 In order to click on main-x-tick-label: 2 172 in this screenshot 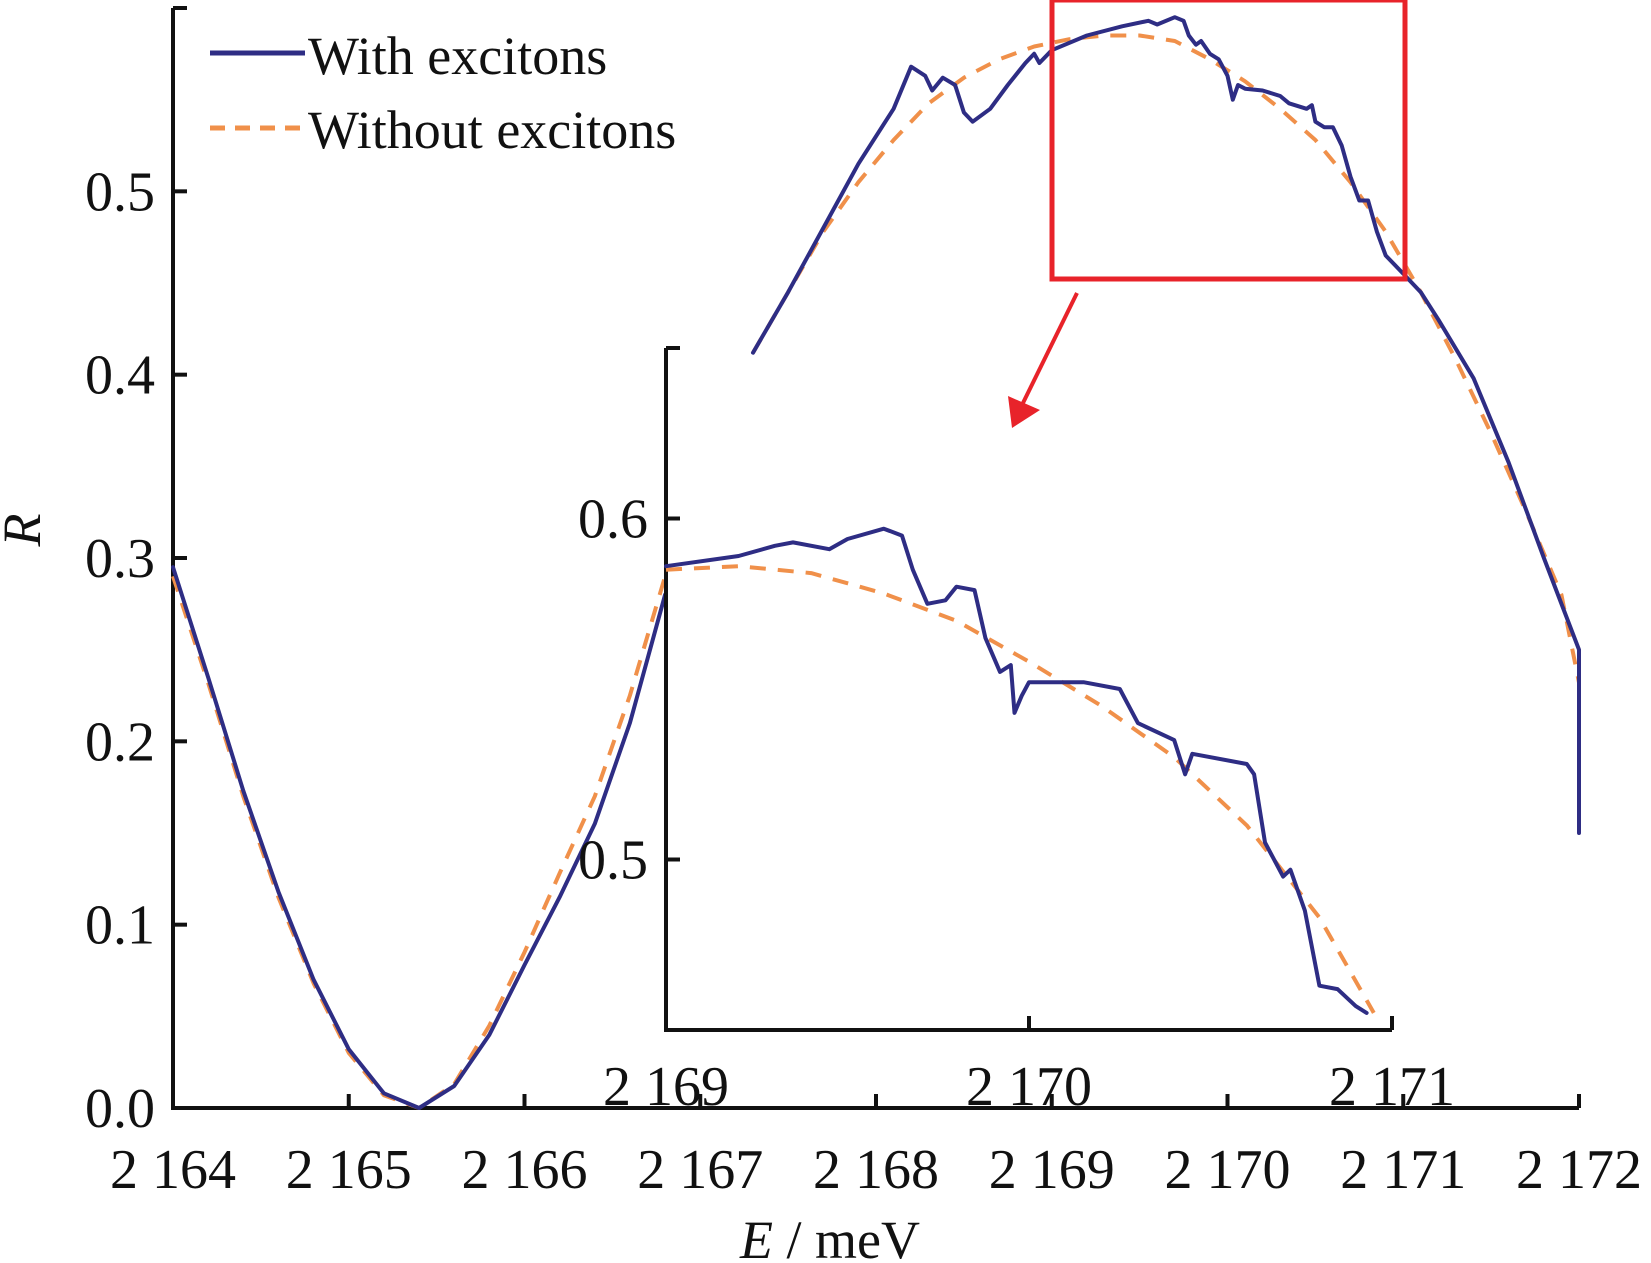, I will do `click(1579, 1170)`.